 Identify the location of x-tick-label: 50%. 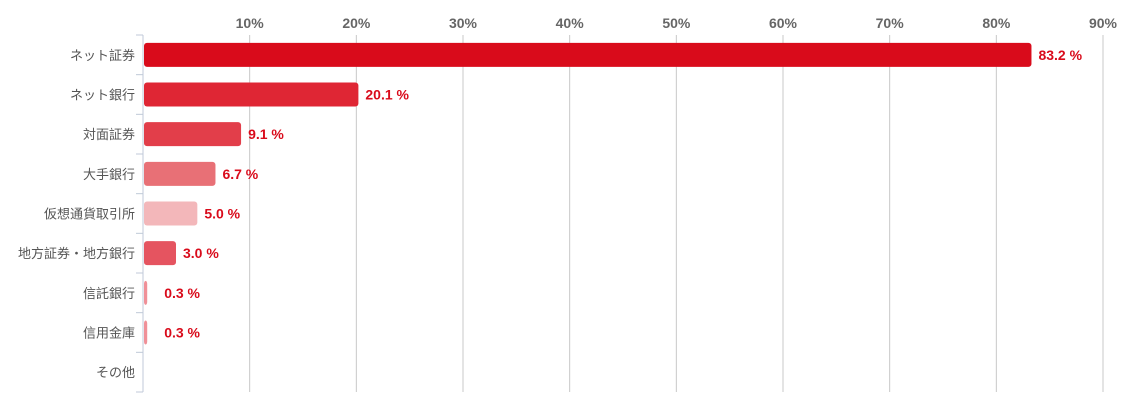
(676, 23).